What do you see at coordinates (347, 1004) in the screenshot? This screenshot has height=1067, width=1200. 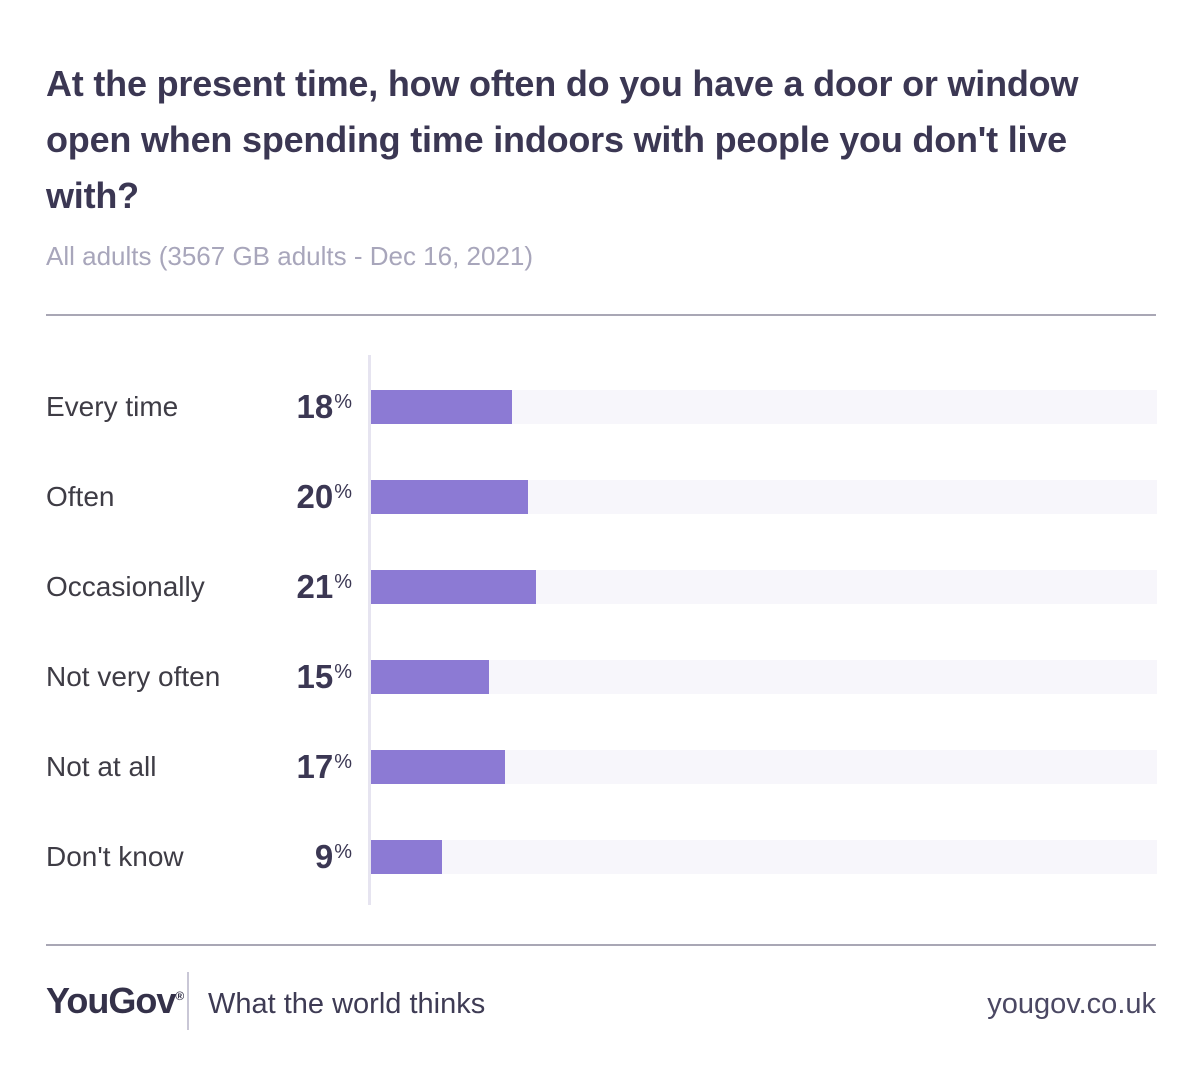 I see `footer-tagline: What the world thinks` at bounding box center [347, 1004].